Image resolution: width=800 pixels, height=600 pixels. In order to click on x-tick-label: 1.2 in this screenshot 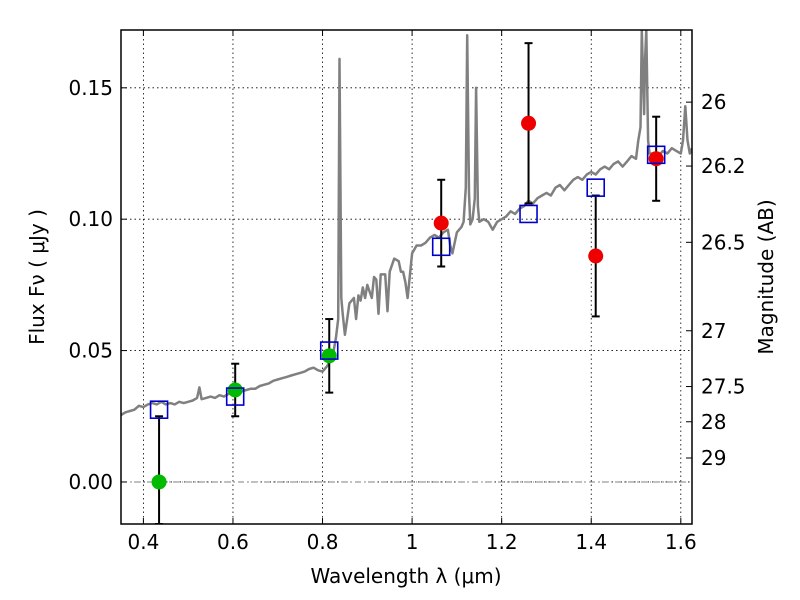, I will do `click(502, 542)`.